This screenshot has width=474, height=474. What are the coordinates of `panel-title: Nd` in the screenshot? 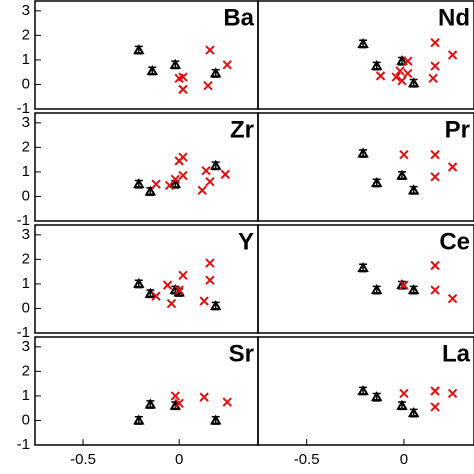 It's located at (454, 17).